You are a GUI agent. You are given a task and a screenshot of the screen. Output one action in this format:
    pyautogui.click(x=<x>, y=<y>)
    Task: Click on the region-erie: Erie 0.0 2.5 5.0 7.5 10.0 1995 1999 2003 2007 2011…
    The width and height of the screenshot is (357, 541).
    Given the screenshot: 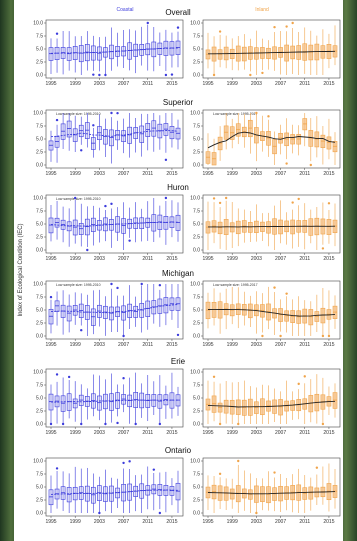 What is the action you would take?
    pyautogui.click(x=187, y=396)
    